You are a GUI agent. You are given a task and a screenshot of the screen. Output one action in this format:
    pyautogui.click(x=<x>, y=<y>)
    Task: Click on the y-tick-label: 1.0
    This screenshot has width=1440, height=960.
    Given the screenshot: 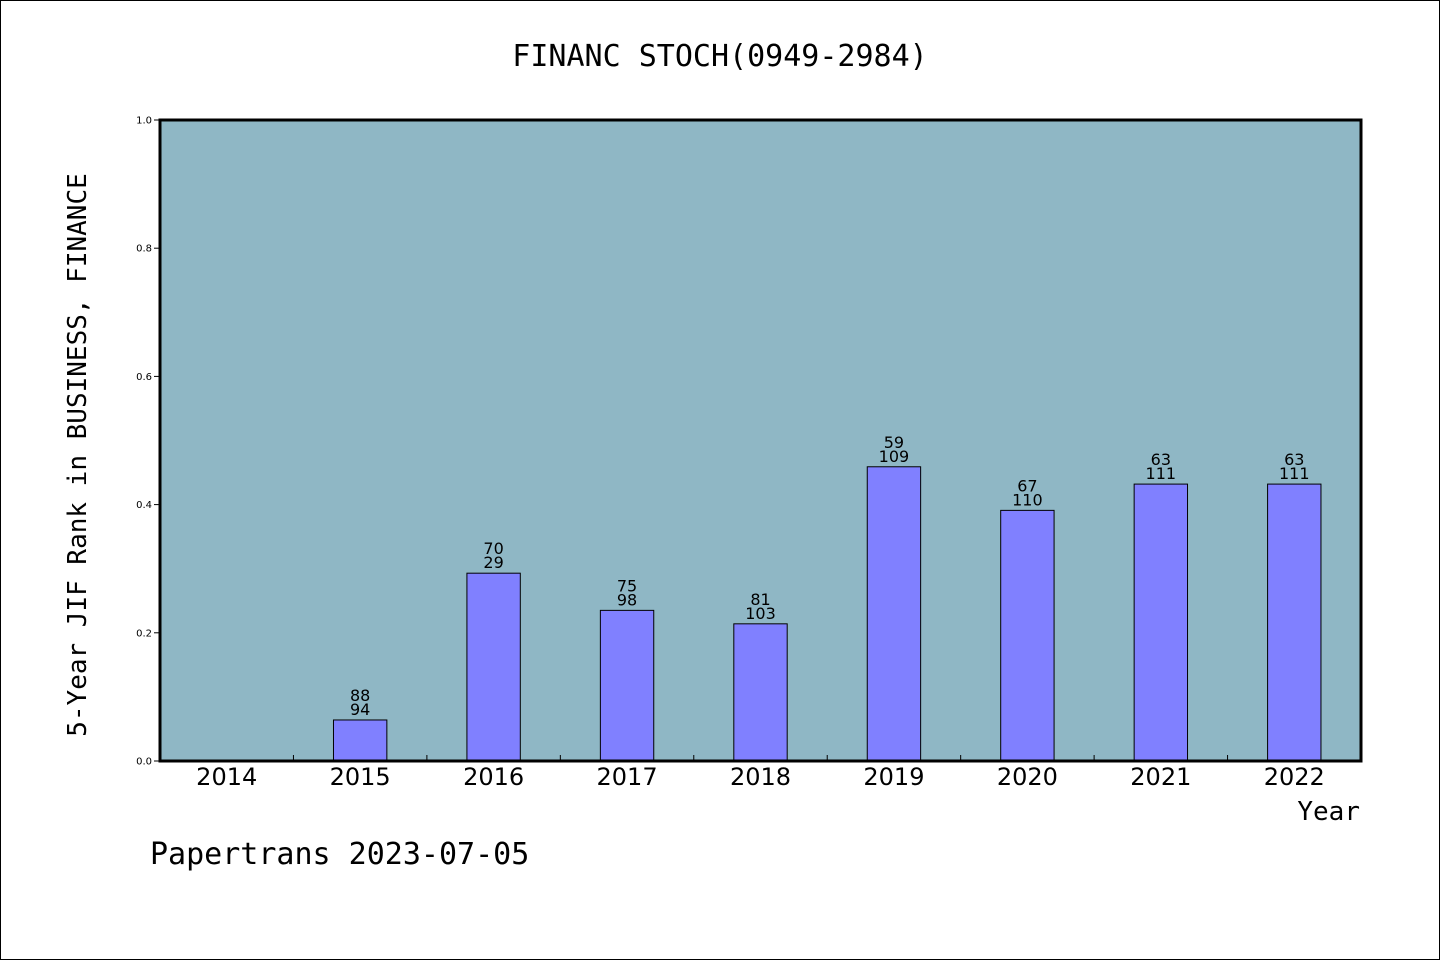 What is the action you would take?
    pyautogui.click(x=144, y=121)
    